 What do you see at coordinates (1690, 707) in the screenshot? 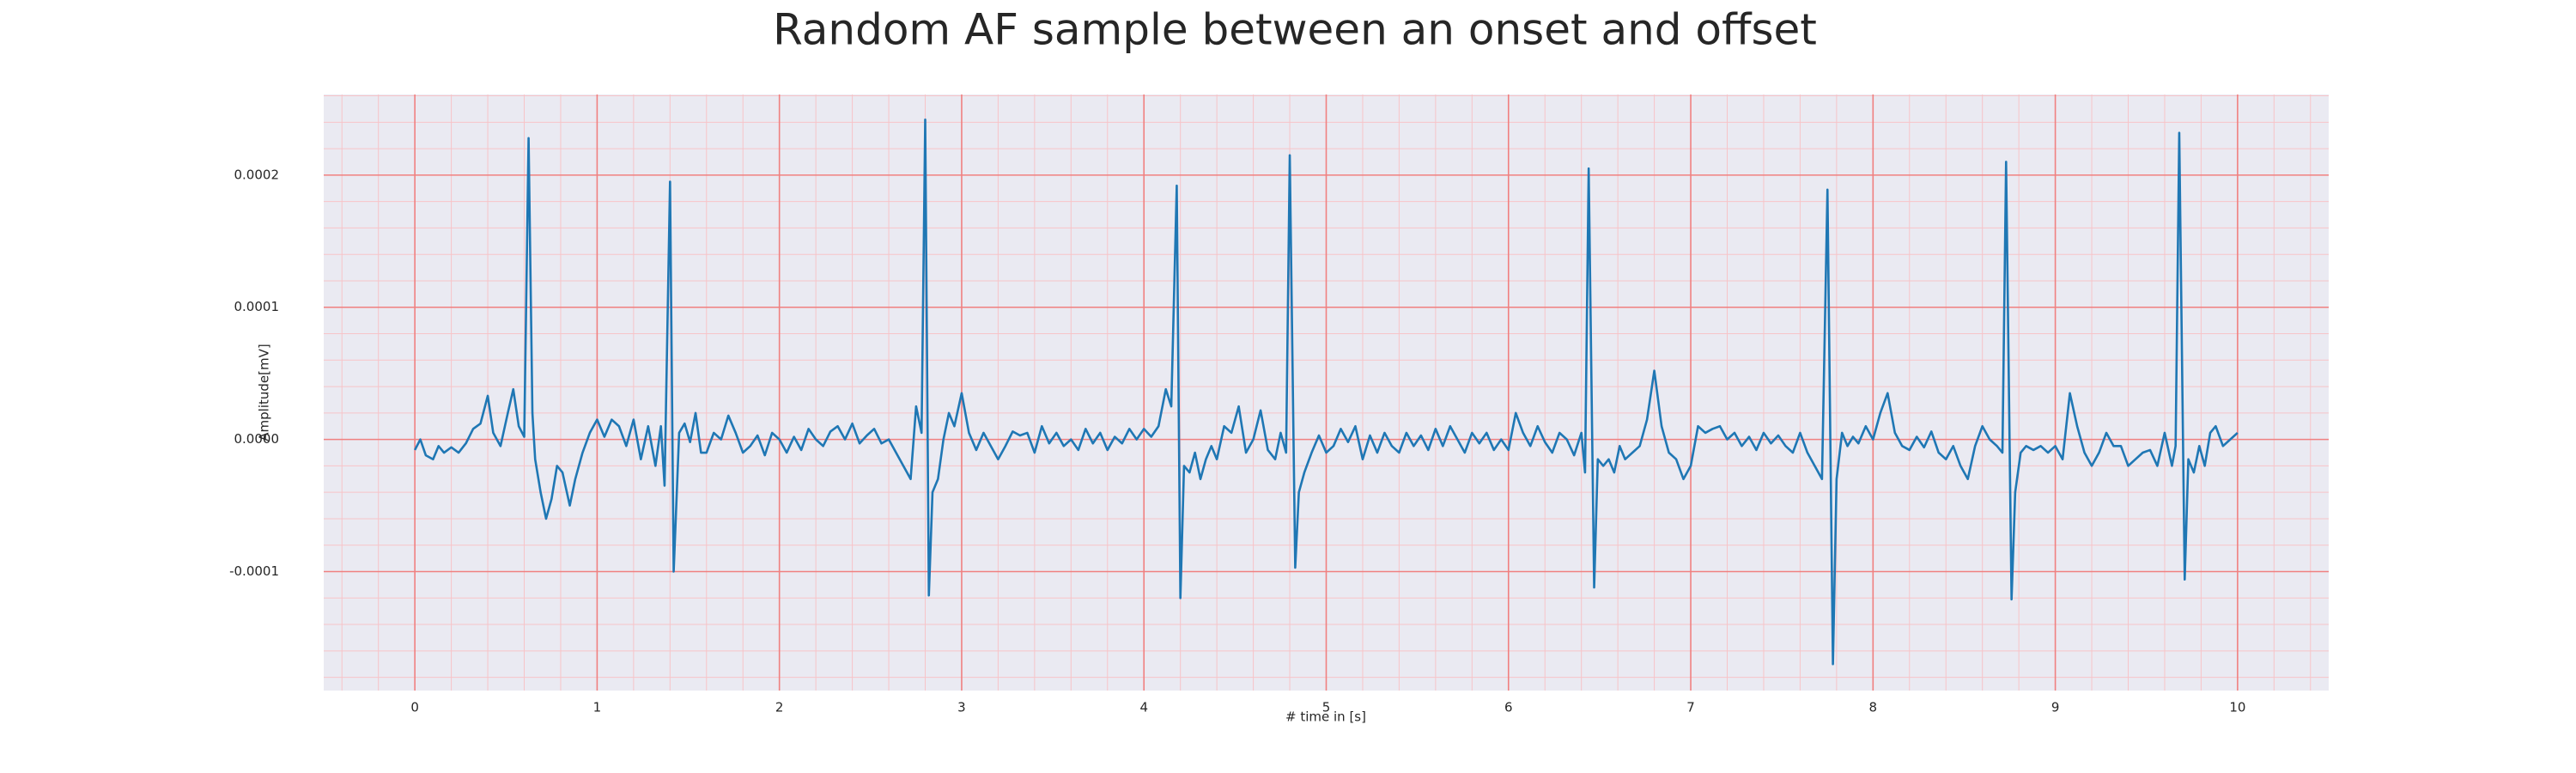
I see `x-tick-label: 7` at bounding box center [1690, 707].